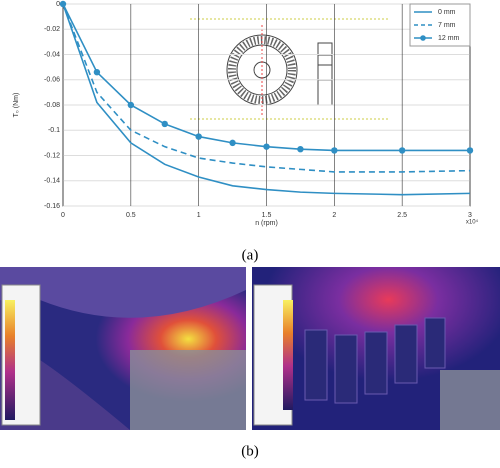 The image size is (500, 468). I want to click on legend-label: 12 mm, so click(449, 38).